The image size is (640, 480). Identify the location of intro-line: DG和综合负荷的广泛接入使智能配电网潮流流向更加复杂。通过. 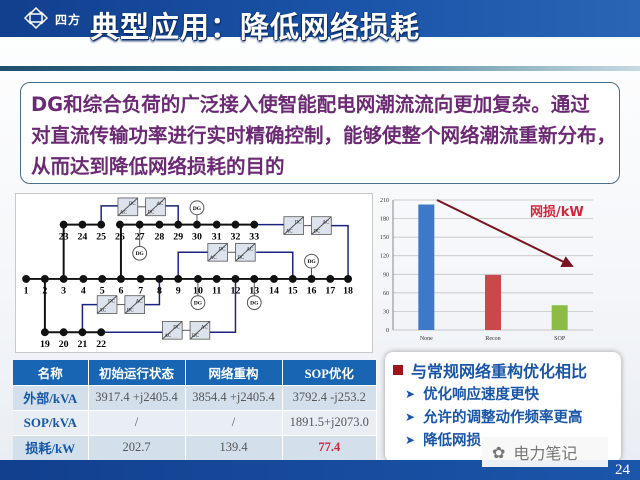
(310, 104).